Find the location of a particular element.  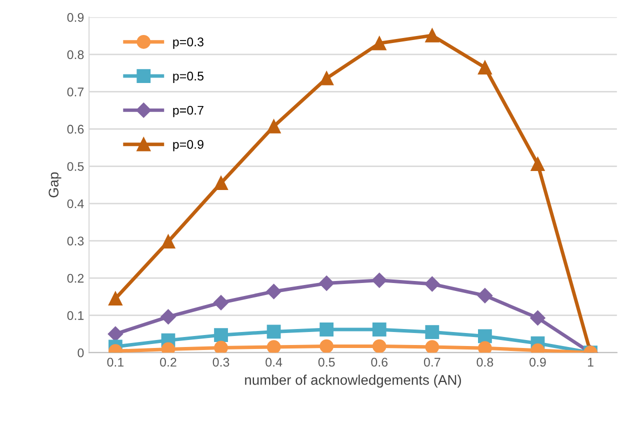

x-tick-label: 0.1 is located at coordinates (115, 362).